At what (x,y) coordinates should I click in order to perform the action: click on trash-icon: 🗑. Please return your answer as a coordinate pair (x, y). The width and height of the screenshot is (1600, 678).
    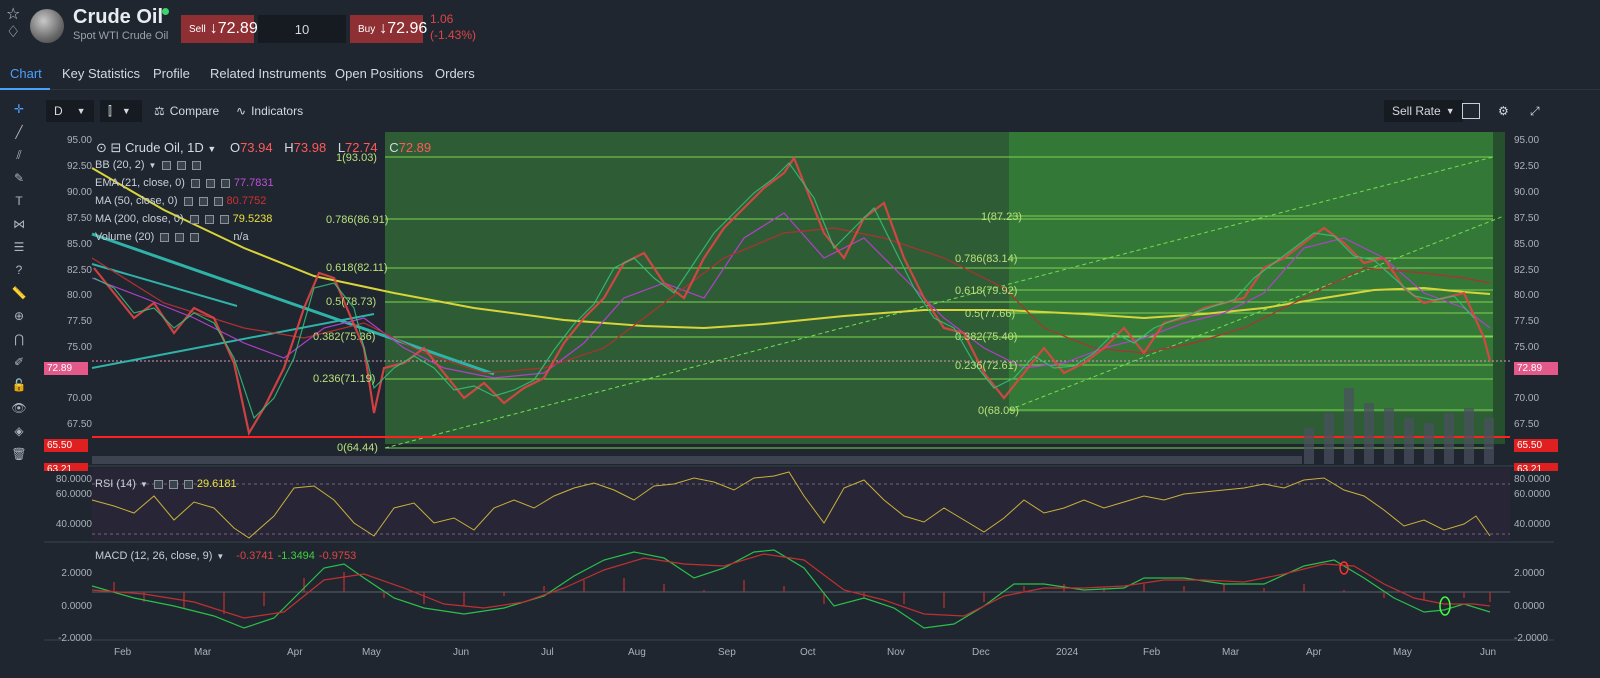
    Looking at the image, I should click on (19, 454).